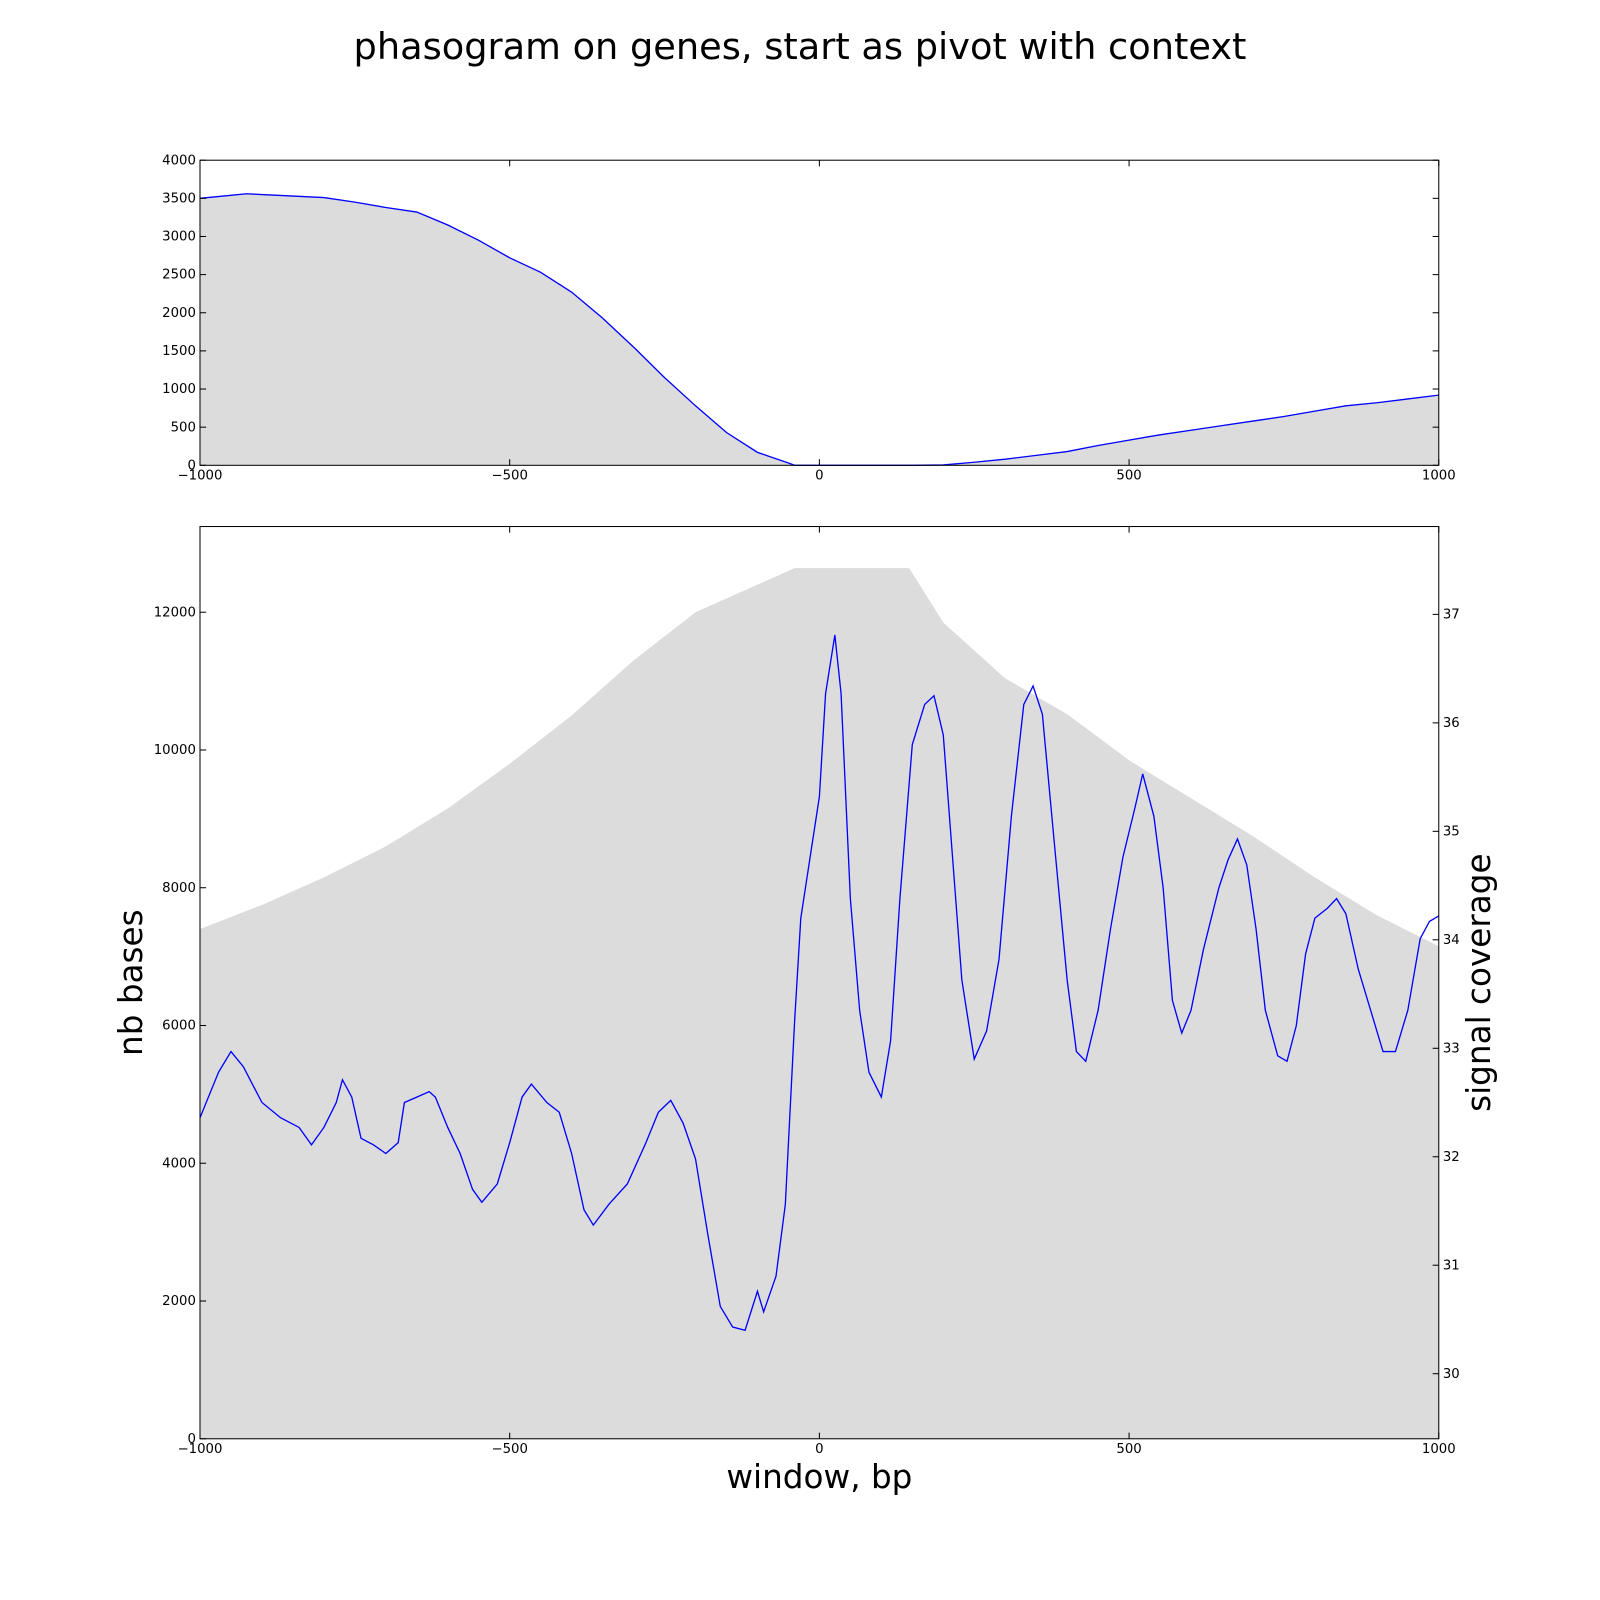  What do you see at coordinates (1479, 982) in the screenshot?
I see `y2-axis-label: signal coverage` at bounding box center [1479, 982].